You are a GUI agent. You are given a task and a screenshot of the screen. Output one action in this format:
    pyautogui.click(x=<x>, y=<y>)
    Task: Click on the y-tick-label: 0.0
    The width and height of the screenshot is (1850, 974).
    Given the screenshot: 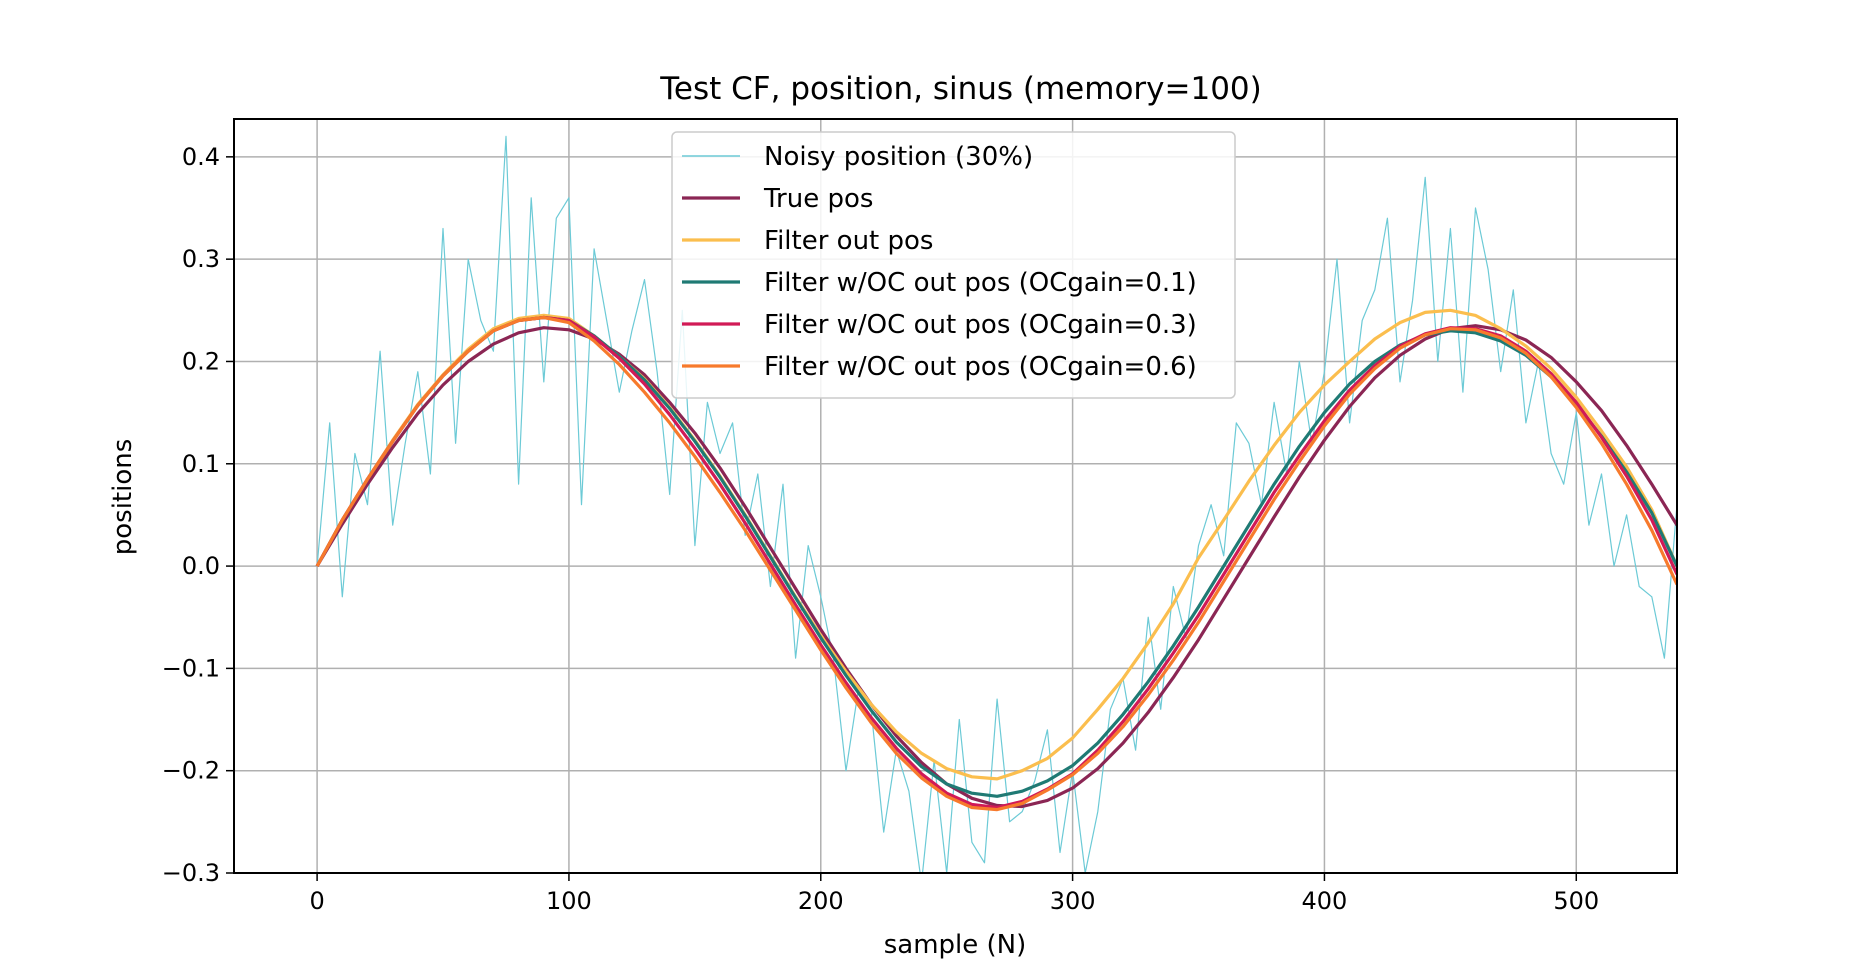 What is the action you would take?
    pyautogui.click(x=201, y=566)
    